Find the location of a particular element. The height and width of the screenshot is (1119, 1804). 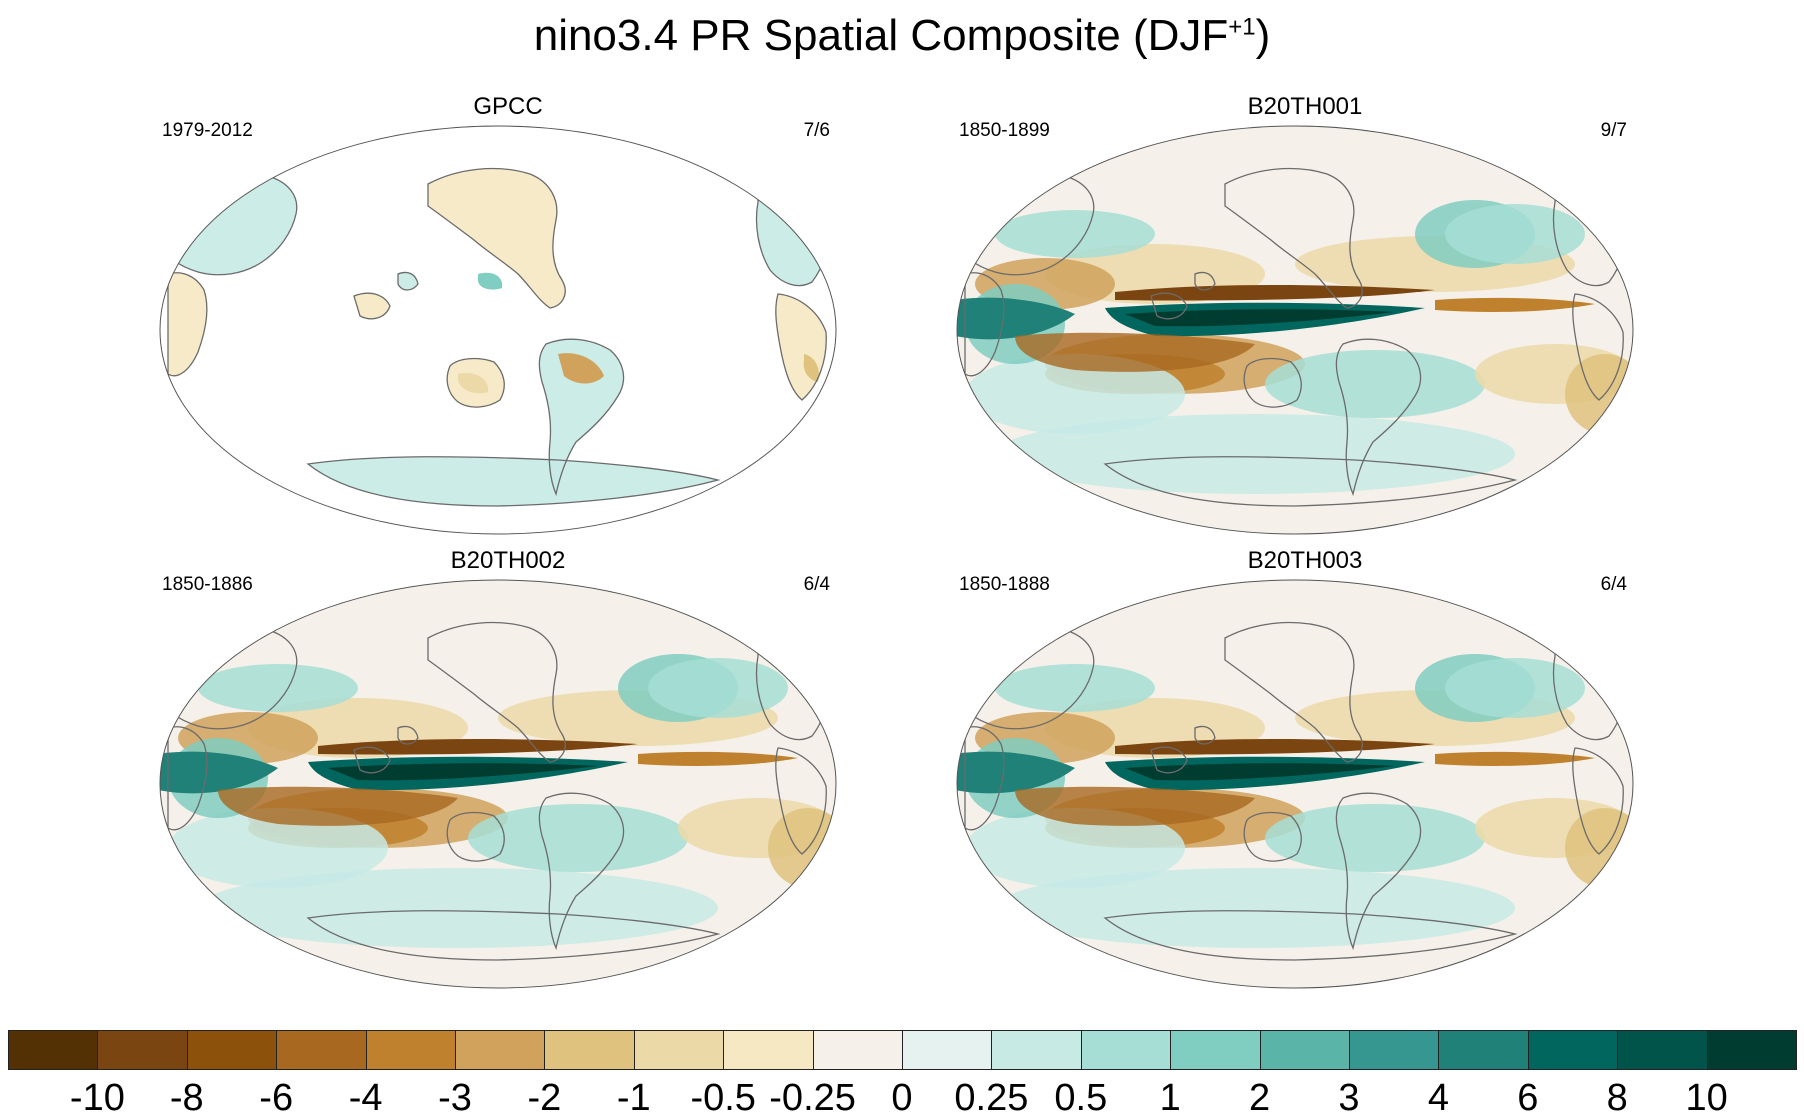

colorbar-tick-label: -0.5 is located at coordinates (723, 1098).